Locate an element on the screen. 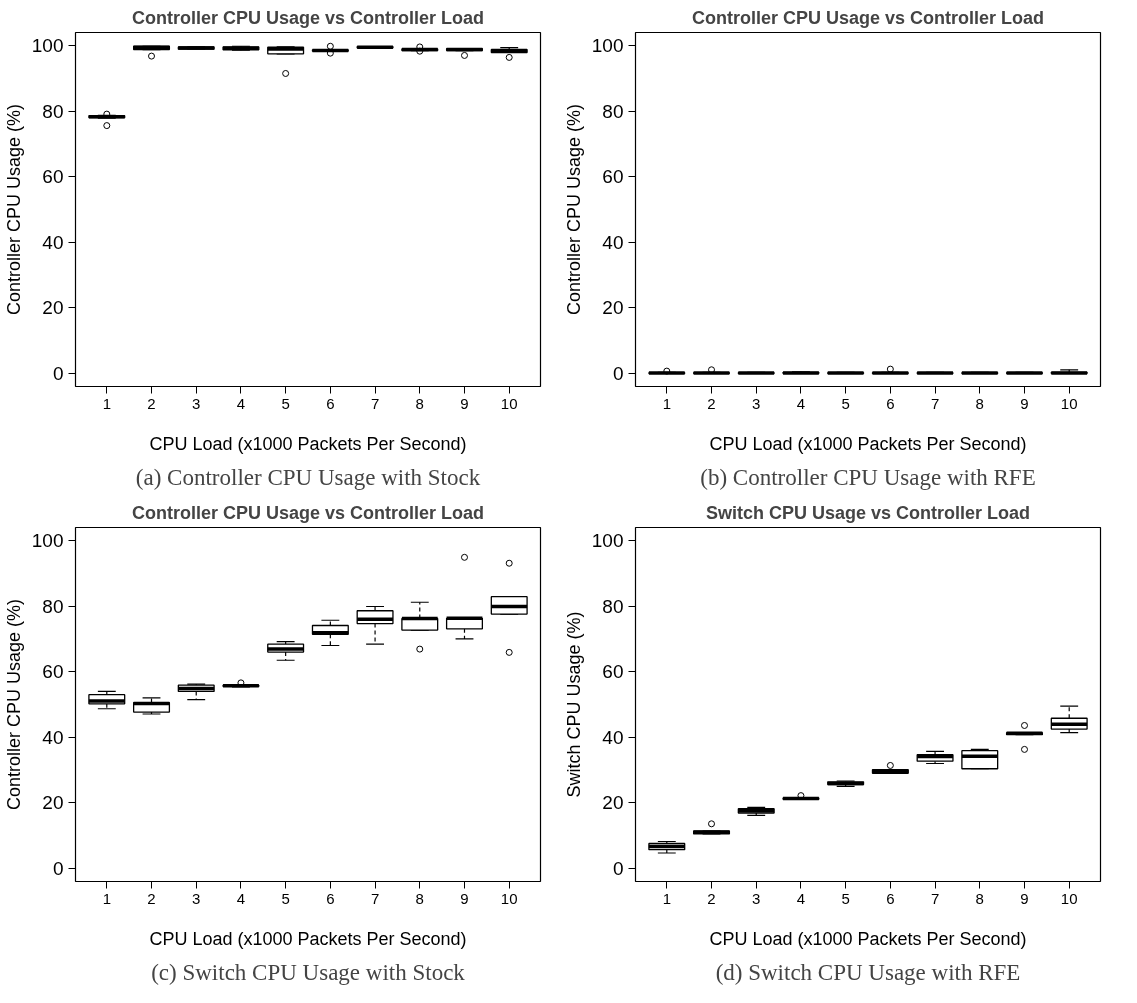 The width and height of the screenshot is (1137, 1003). text: (a) Controller CPU Usage with Stock is located at coordinates (308, 477).